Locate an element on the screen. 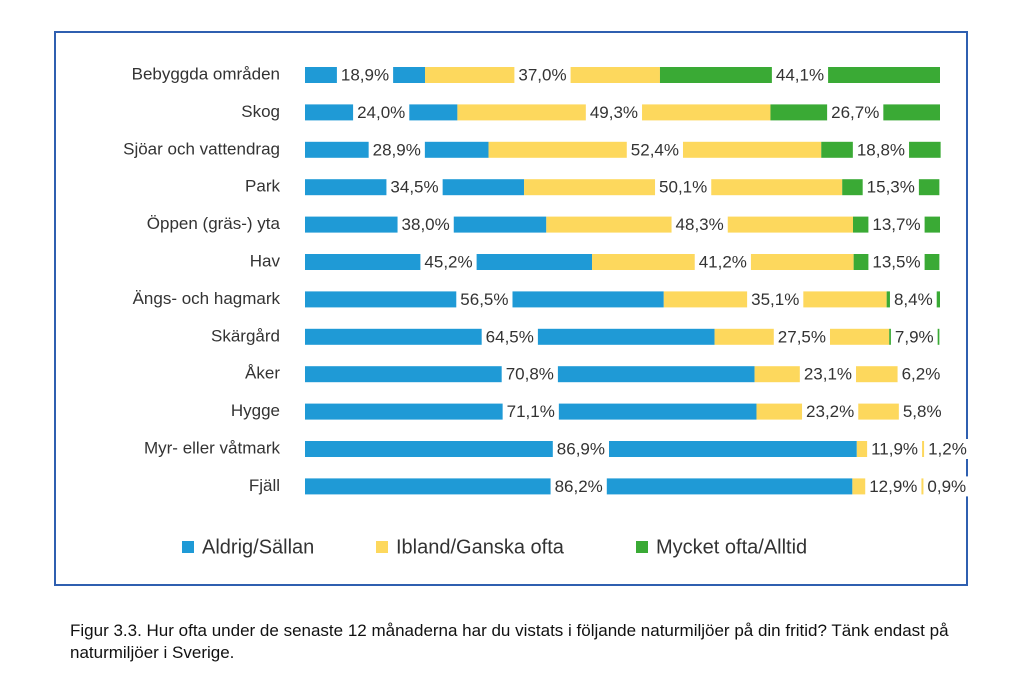 This screenshot has width=1024, height=689. y-tick-label: Skog is located at coordinates (260, 111).